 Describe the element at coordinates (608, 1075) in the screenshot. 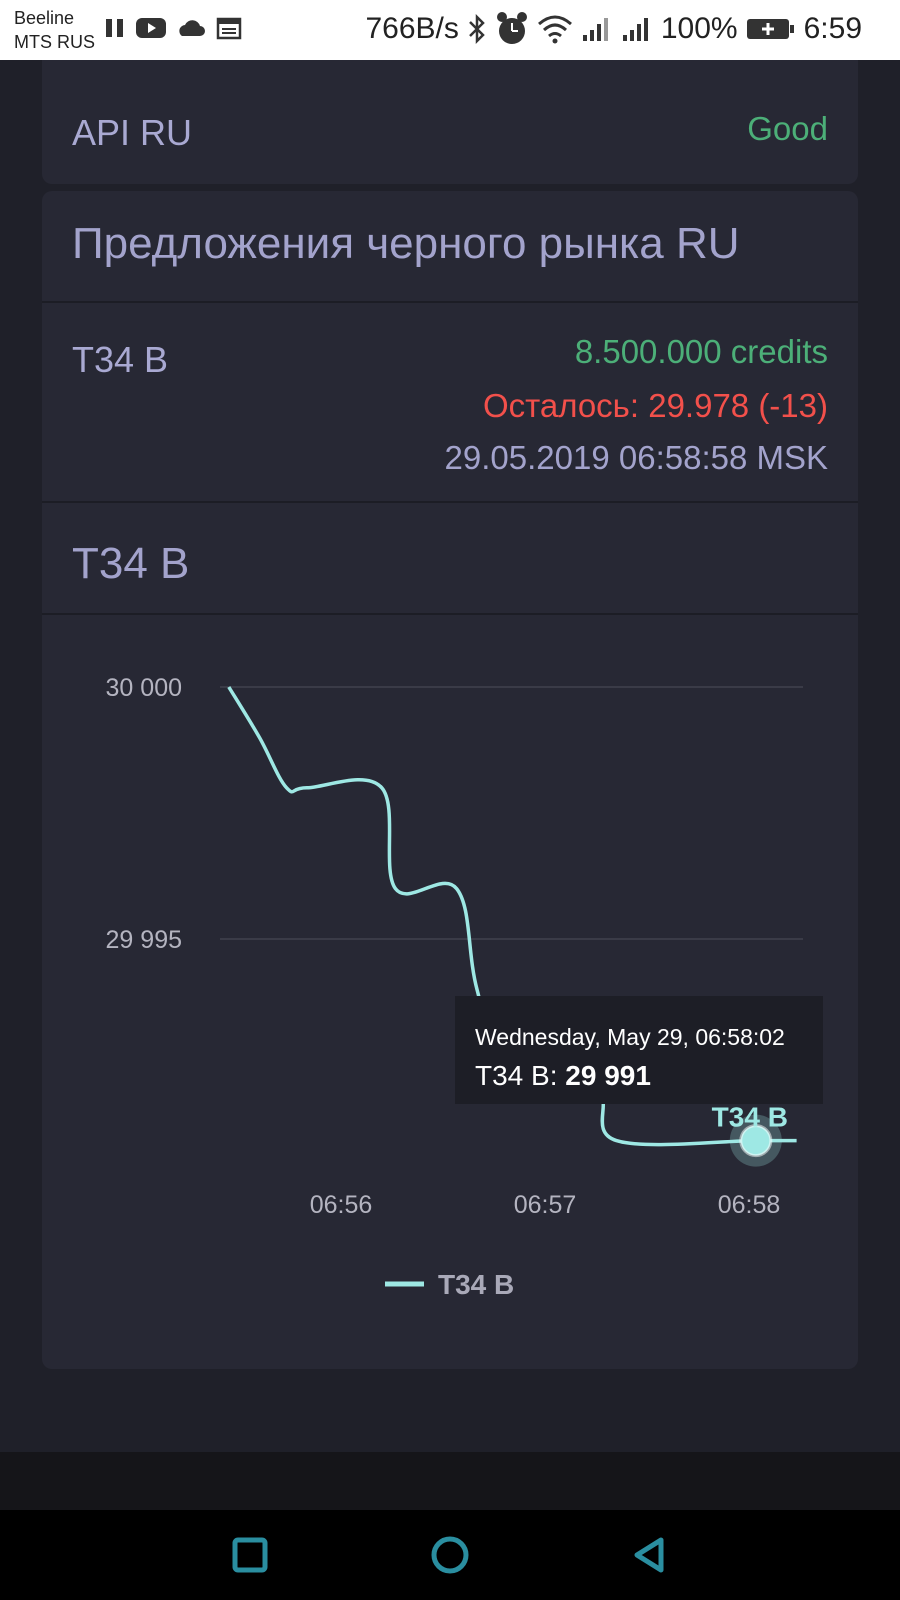

I see `tooltip-value: 29 991` at that location.